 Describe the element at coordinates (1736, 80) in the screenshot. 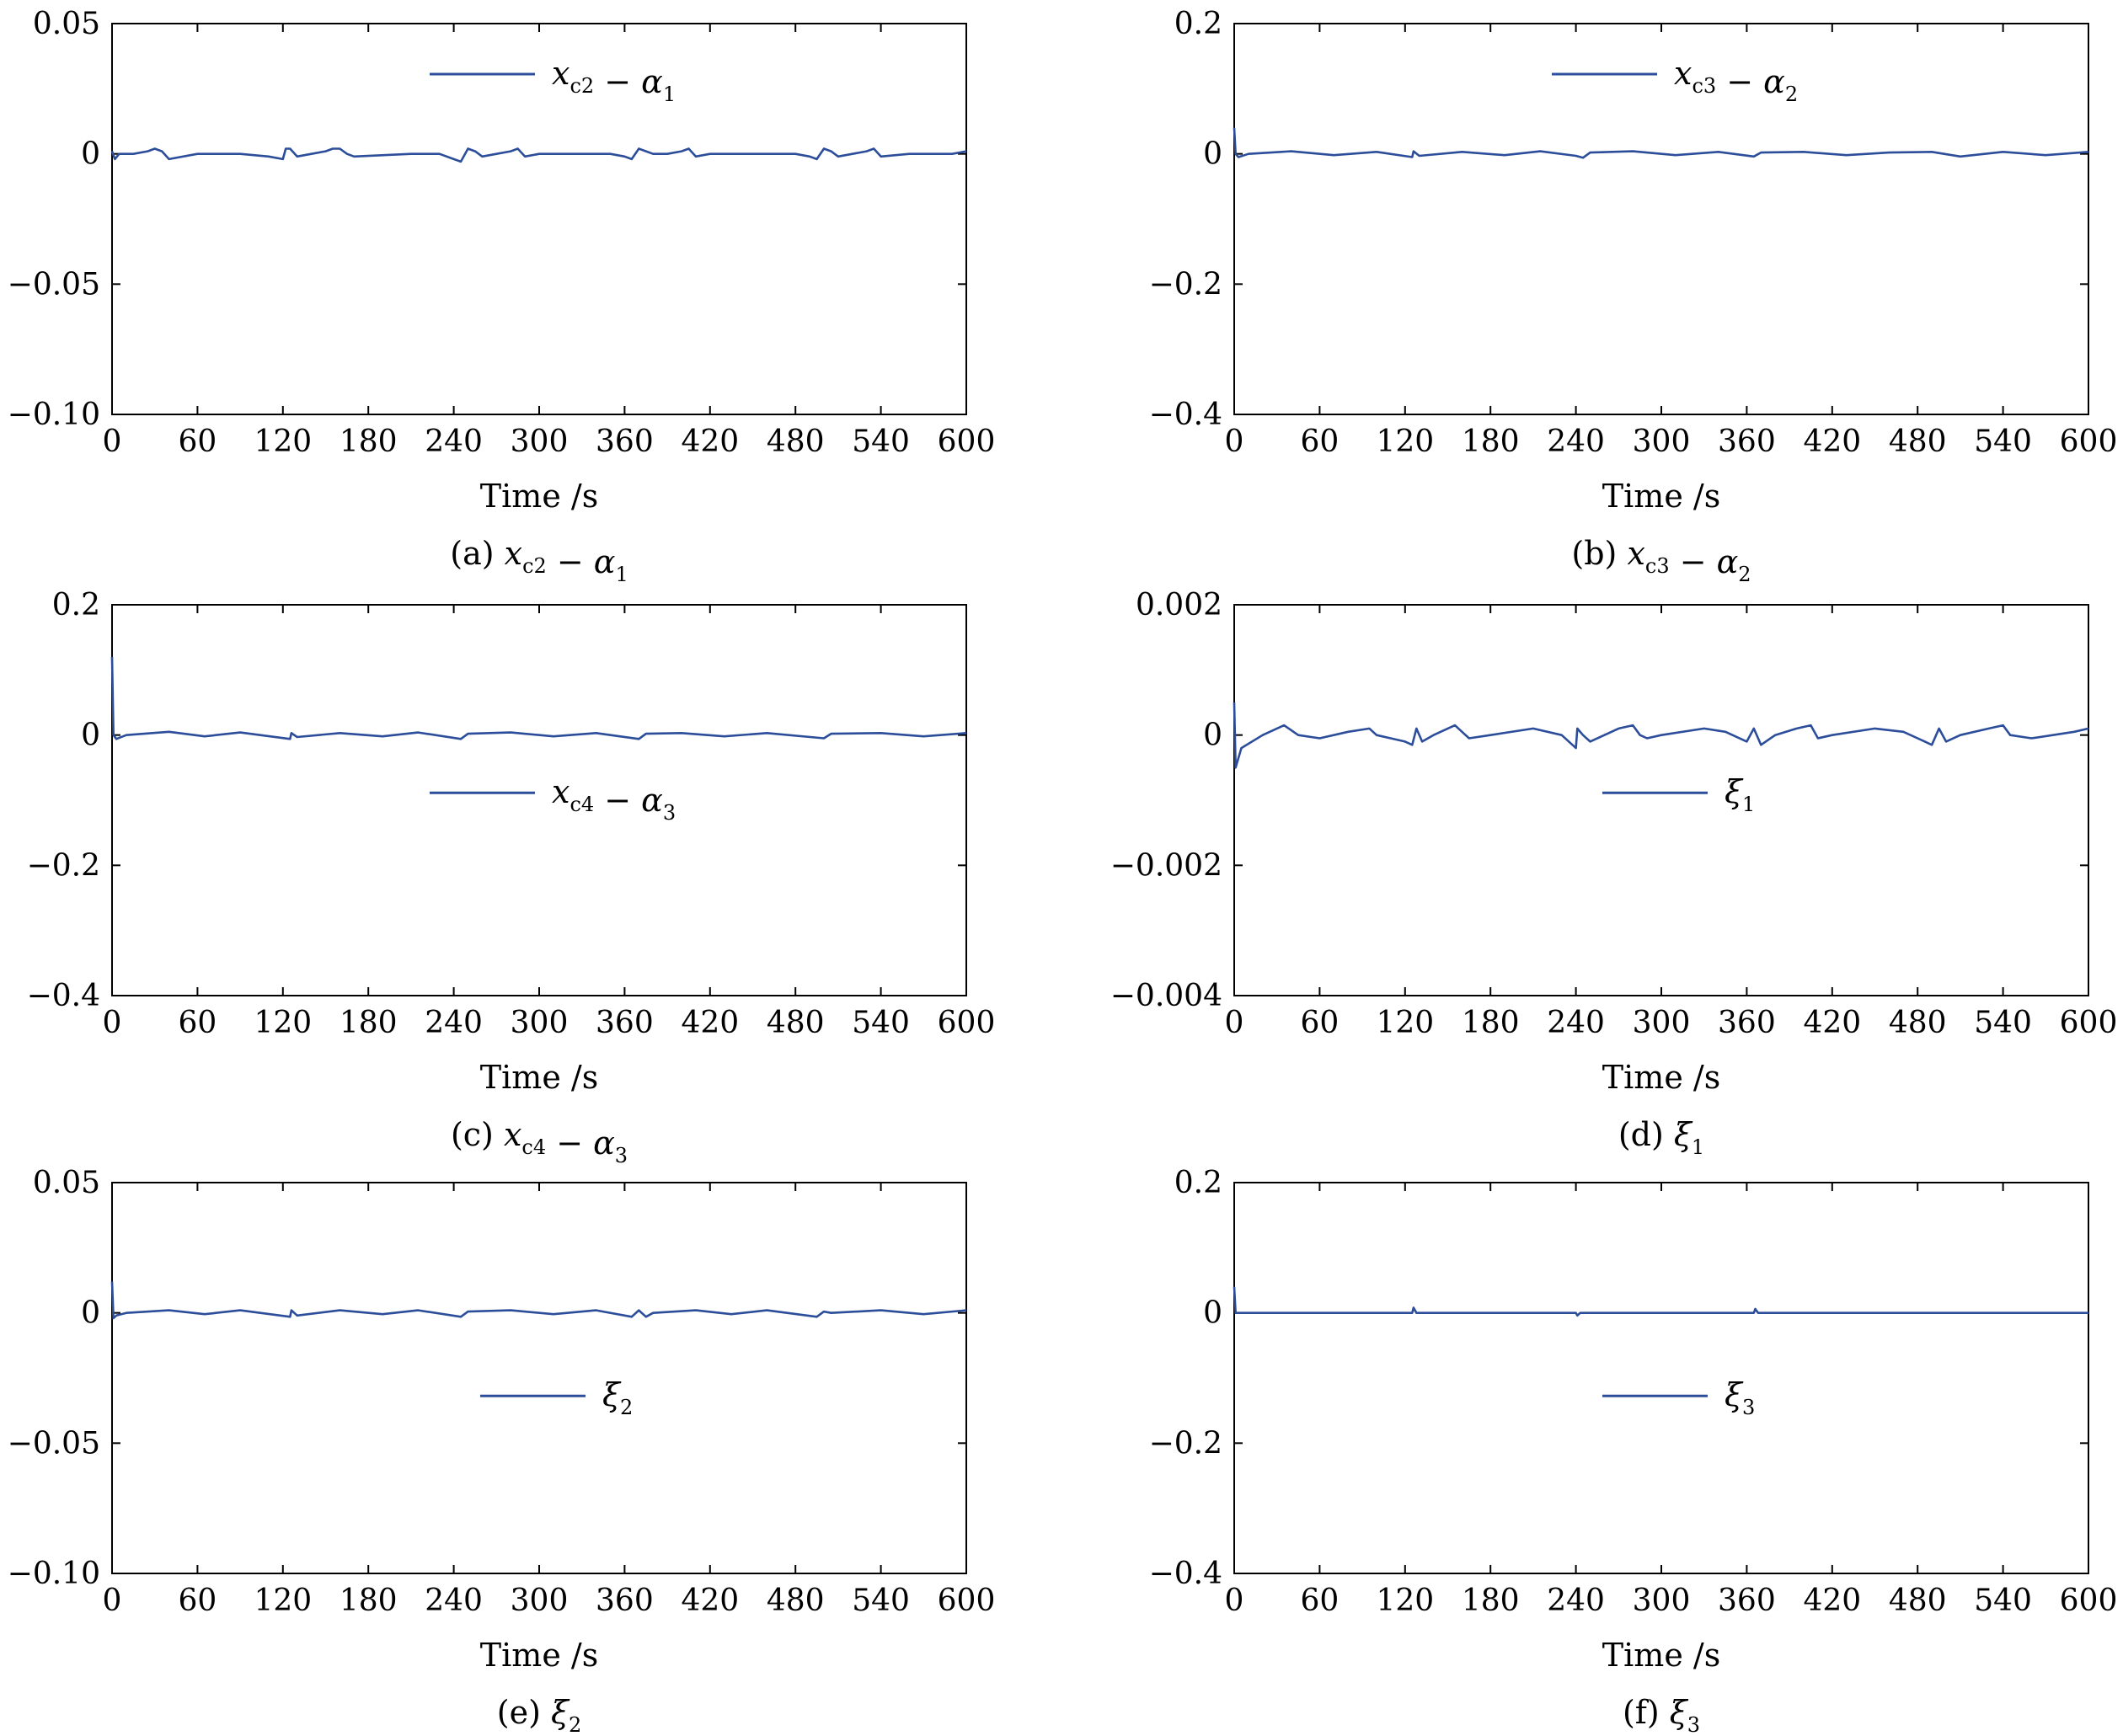

I see `legend-label: xc3 − α2` at that location.